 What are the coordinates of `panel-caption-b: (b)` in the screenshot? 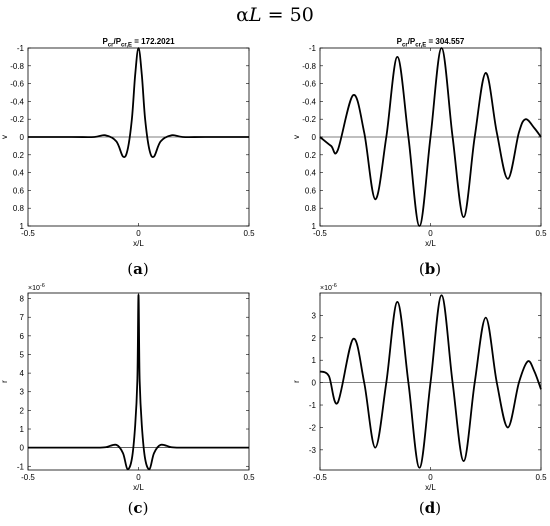 It's located at (430, 269).